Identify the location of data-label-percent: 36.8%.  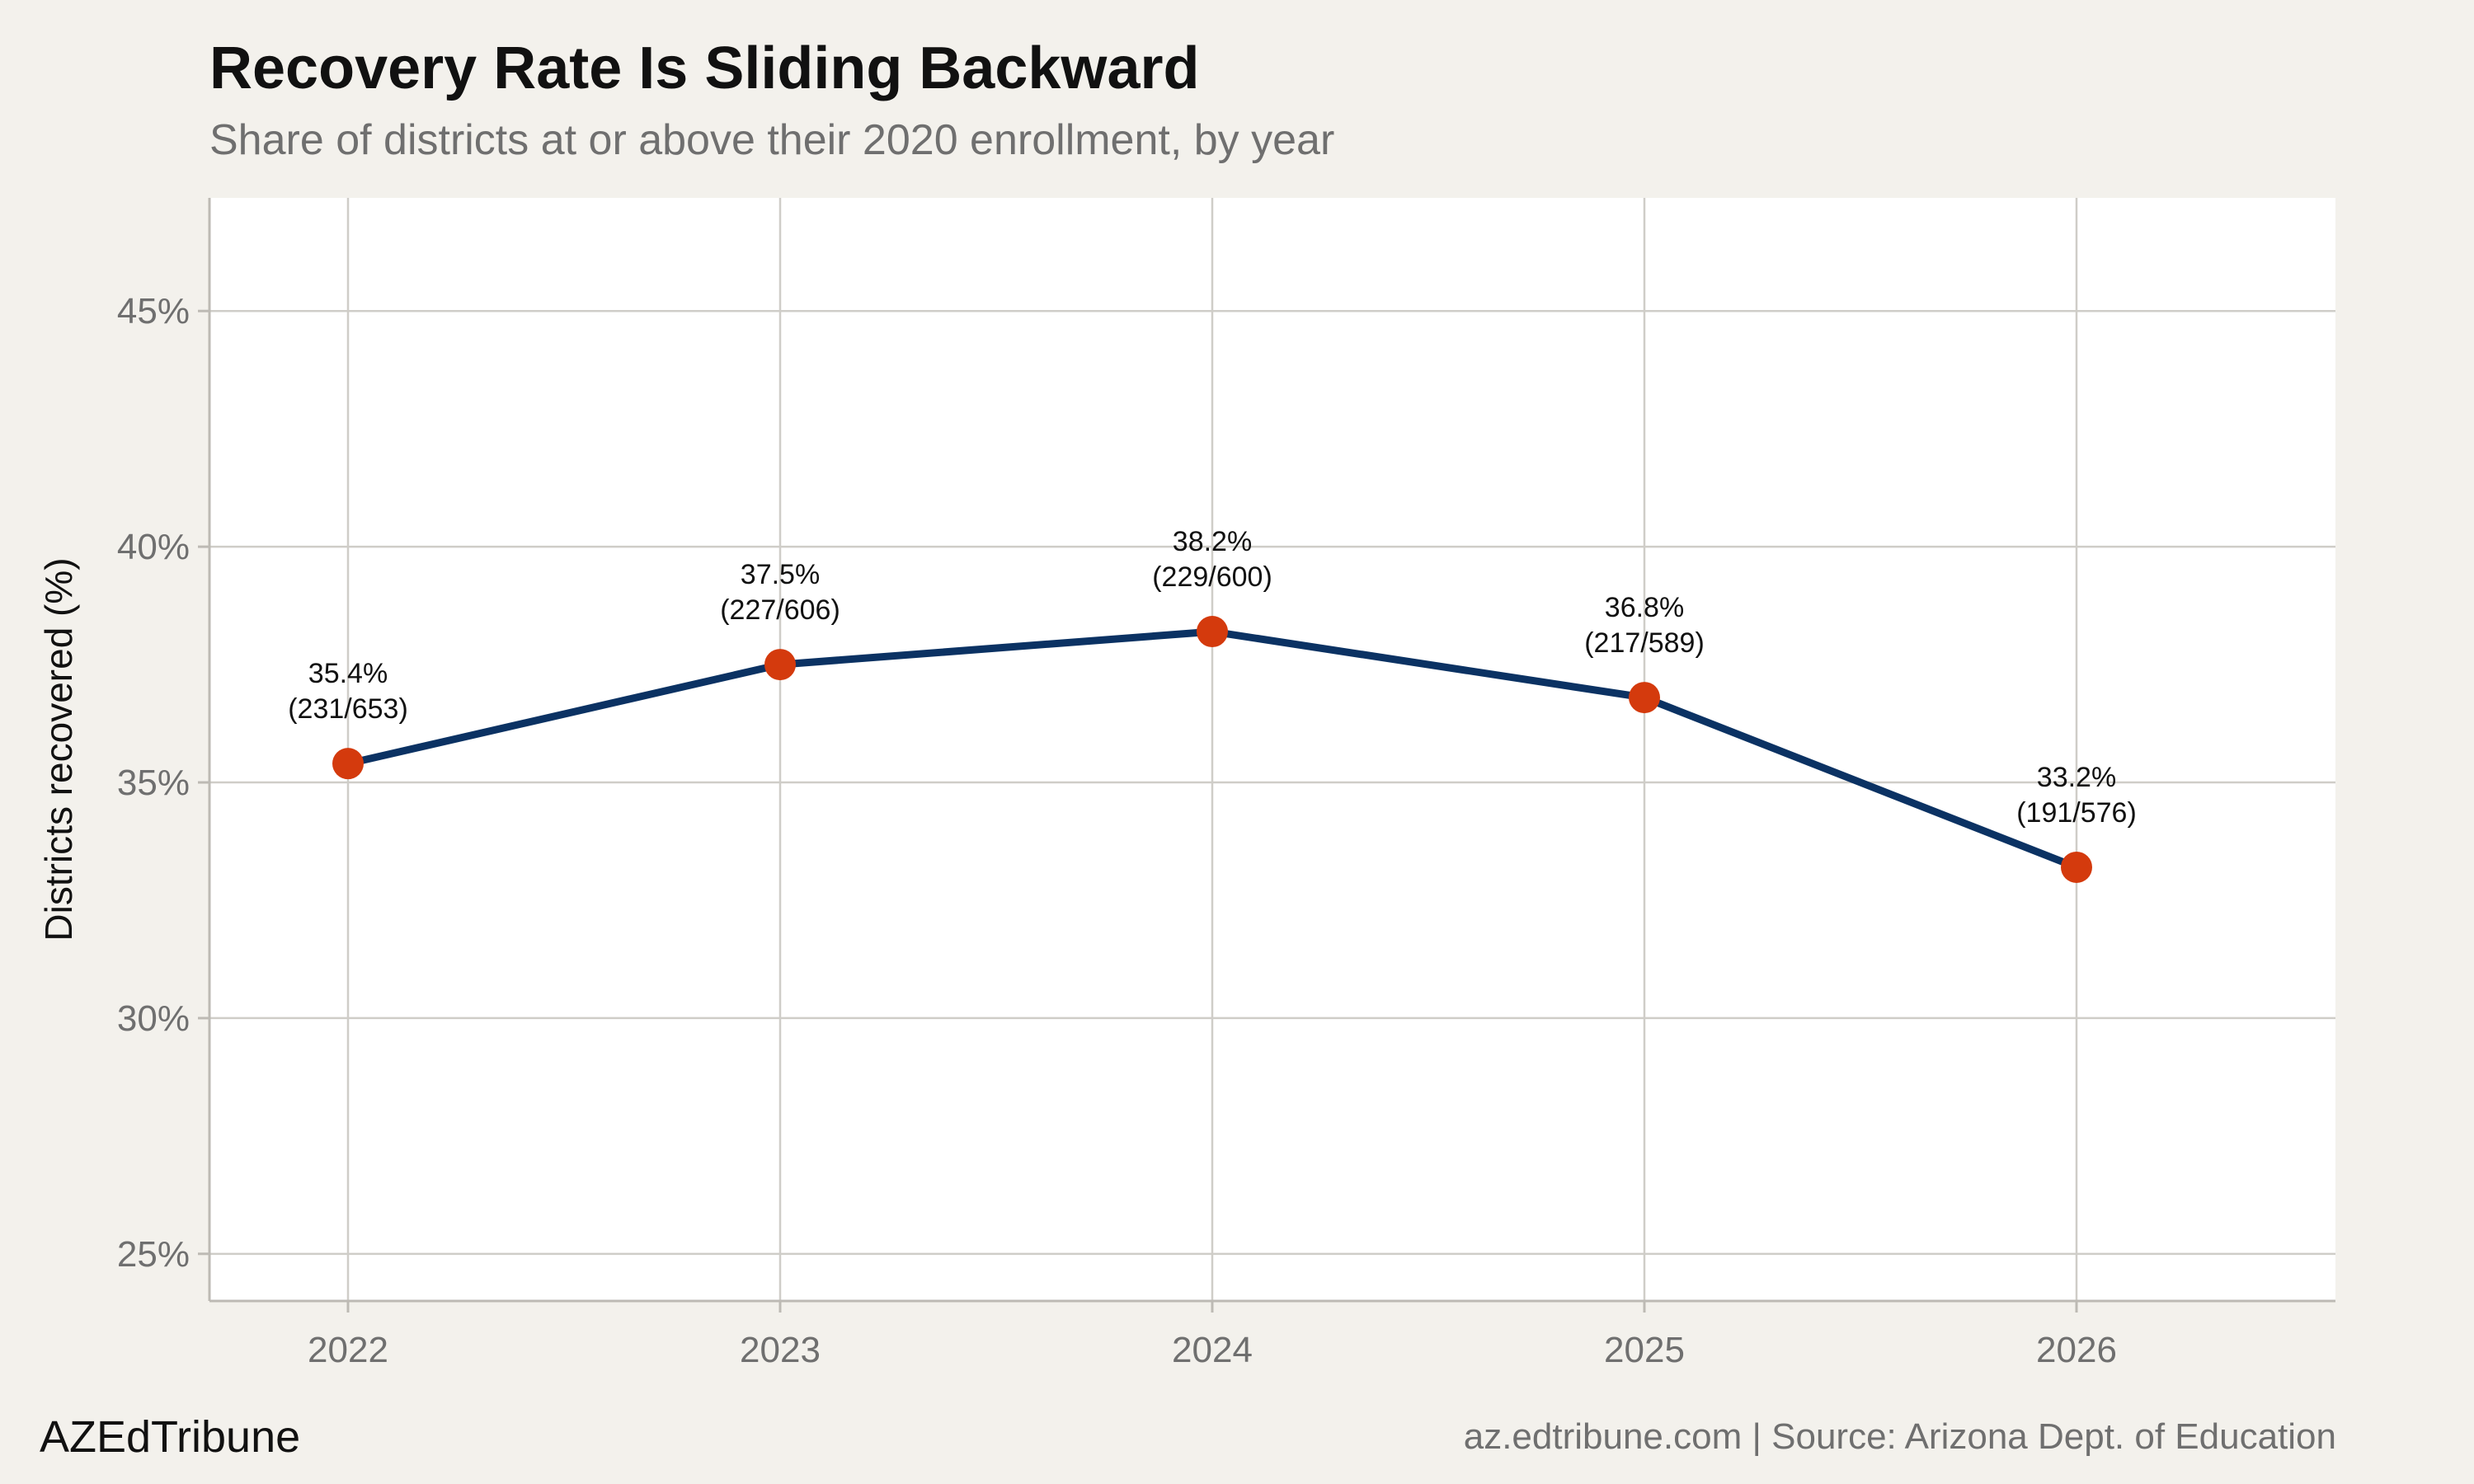
(1644, 607).